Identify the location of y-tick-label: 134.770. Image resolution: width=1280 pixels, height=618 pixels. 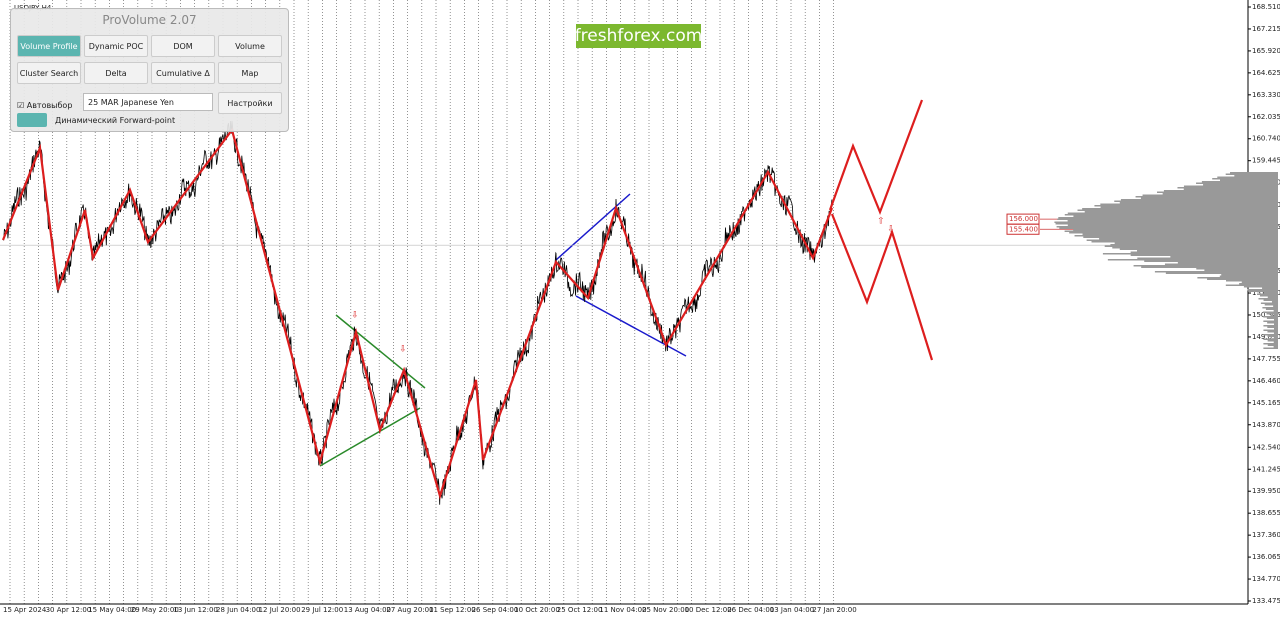
(1266, 579).